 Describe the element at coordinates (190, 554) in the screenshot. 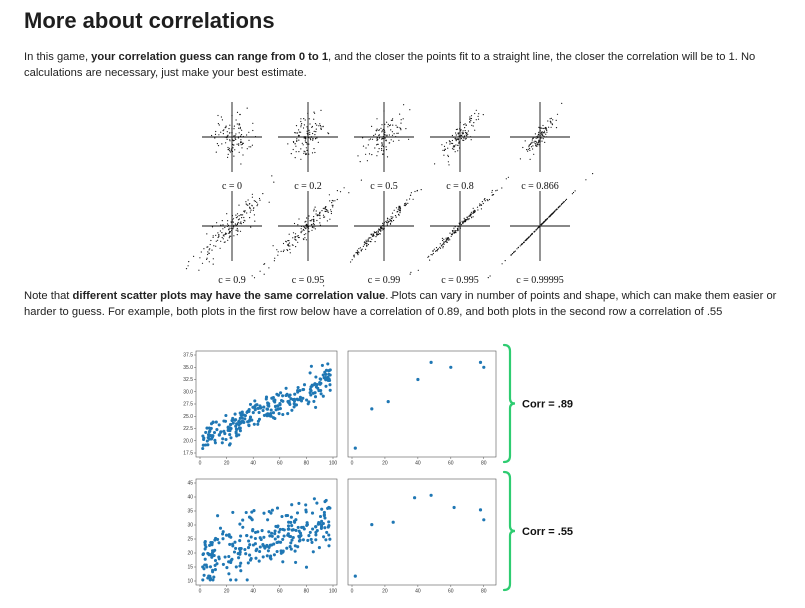

I see `y-tick-label: 20` at that location.